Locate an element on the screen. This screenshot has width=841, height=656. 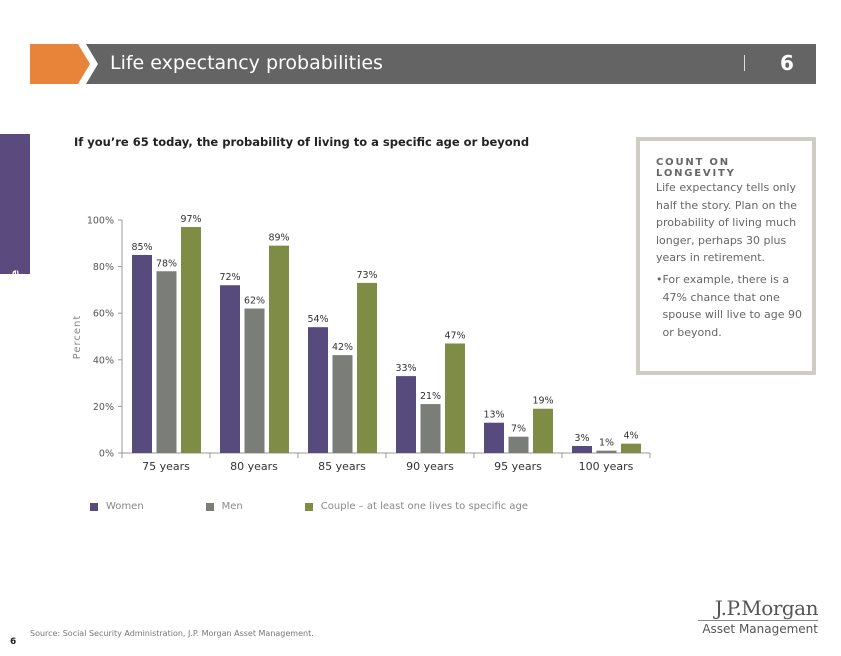
header-bar is located at coordinates (451, 64).